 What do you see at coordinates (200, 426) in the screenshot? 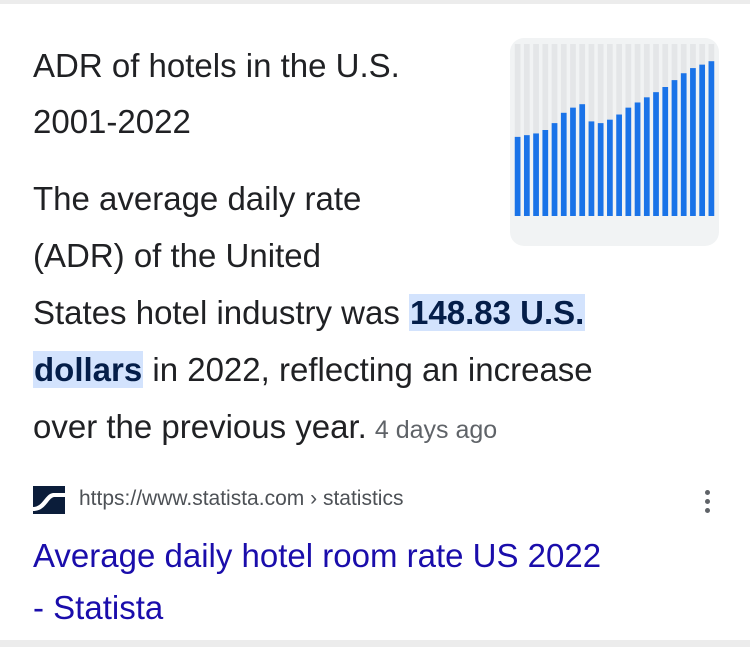
I see `snippet-line-5-text: over the previous year.` at bounding box center [200, 426].